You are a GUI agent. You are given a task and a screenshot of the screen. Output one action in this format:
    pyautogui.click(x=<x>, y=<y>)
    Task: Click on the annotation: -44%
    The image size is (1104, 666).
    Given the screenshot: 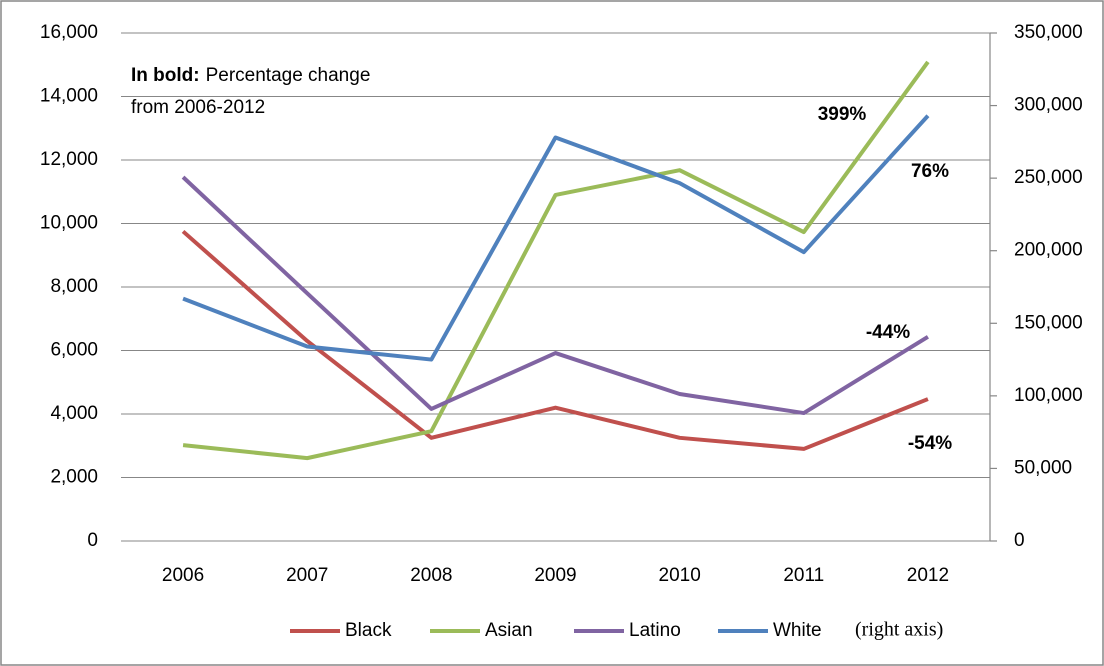 What is the action you would take?
    pyautogui.click(x=888, y=332)
    